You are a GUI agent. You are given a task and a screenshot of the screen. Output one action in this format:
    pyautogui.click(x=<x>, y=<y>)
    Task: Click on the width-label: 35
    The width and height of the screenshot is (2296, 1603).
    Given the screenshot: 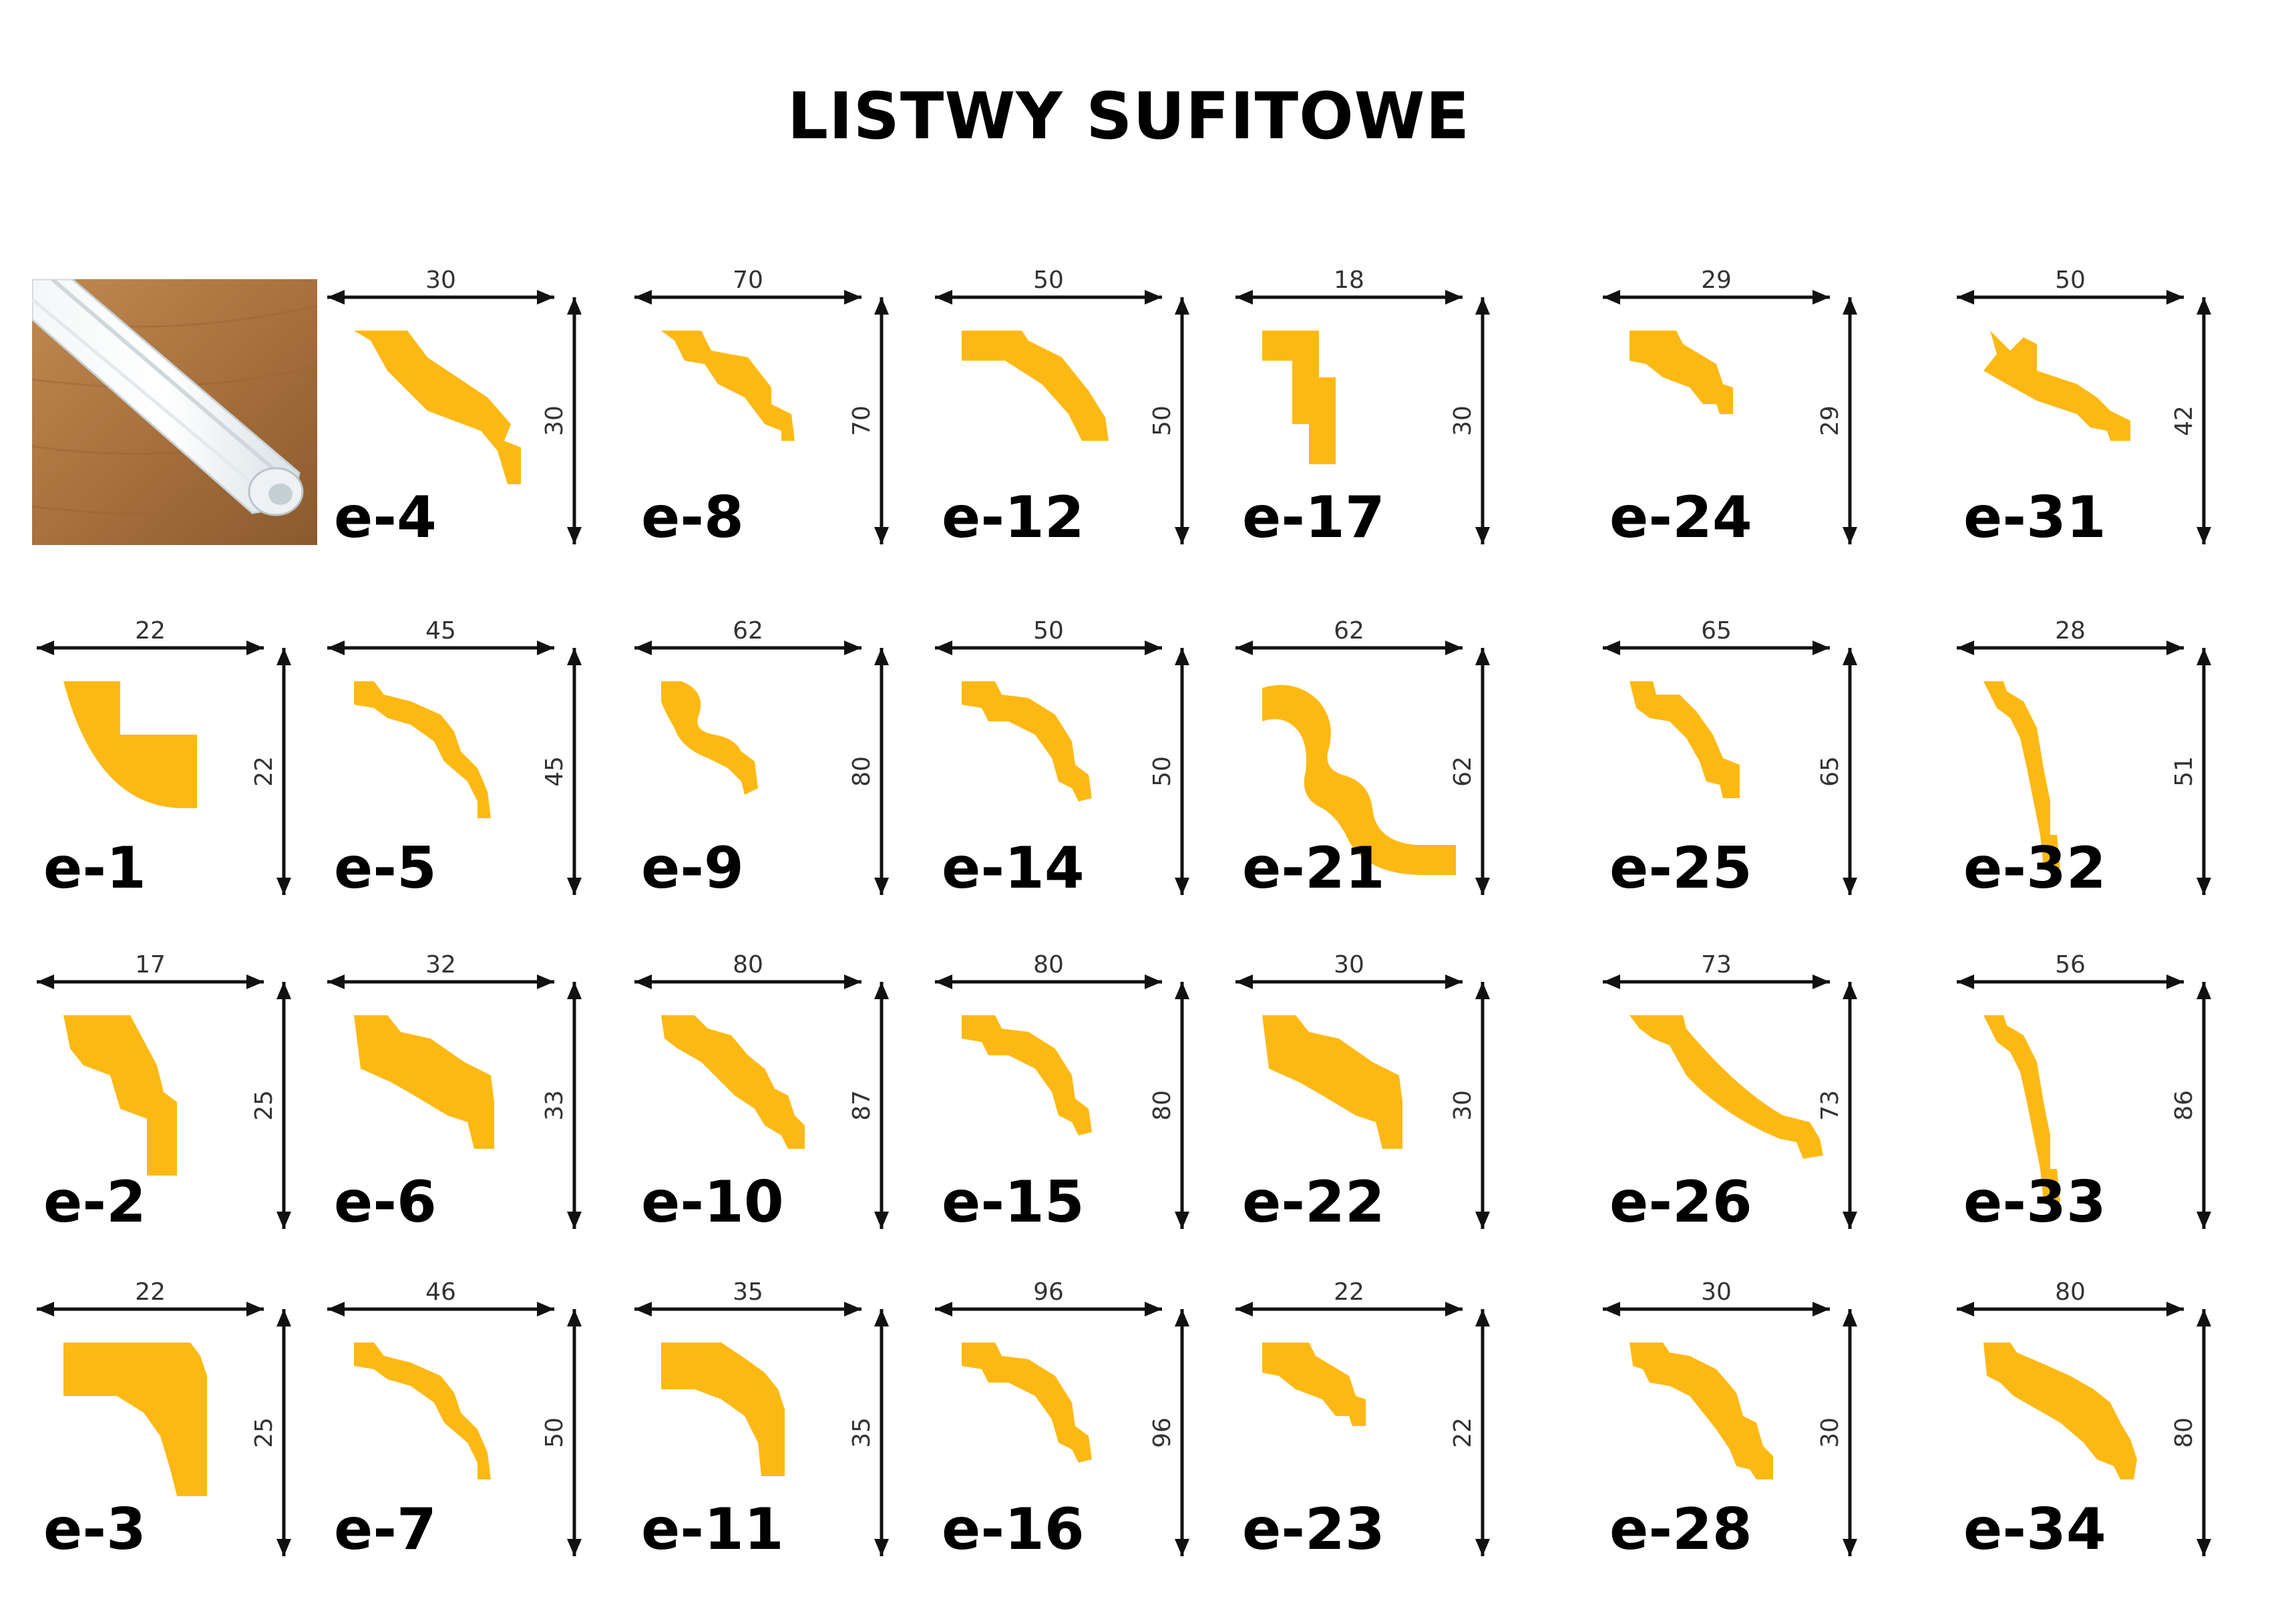 What is the action you would take?
    pyautogui.click(x=748, y=1292)
    